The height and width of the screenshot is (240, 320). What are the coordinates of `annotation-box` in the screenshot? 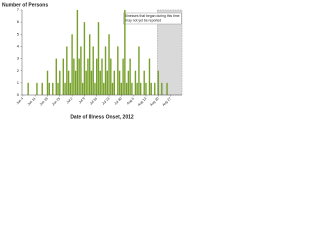 It's located at (152, 18).